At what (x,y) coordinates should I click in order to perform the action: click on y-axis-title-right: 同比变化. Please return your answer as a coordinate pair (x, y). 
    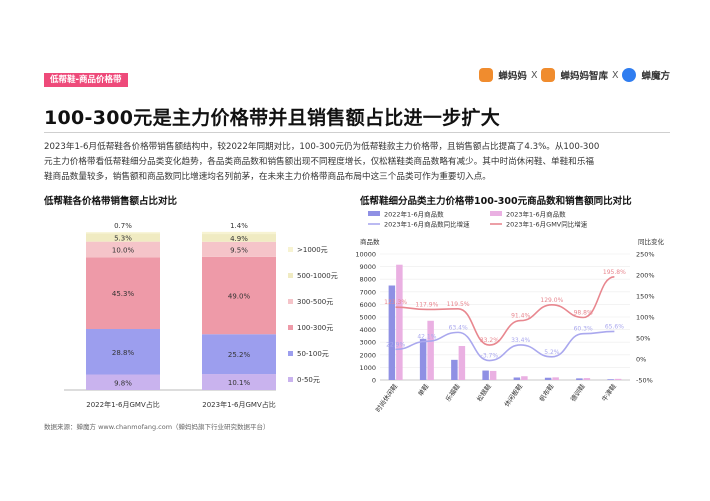
    Looking at the image, I should click on (651, 241).